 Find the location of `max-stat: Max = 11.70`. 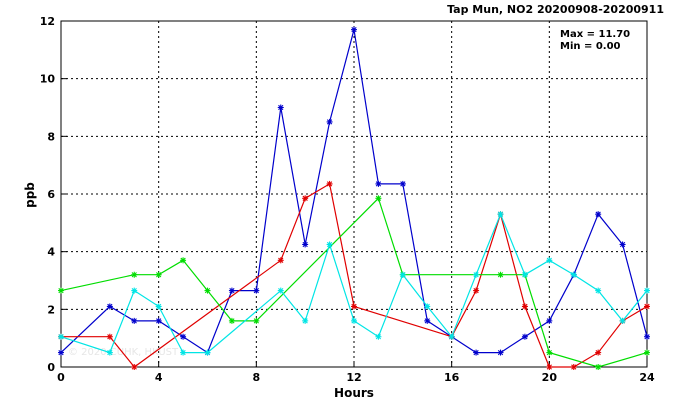

max-stat: Max = 11.70 is located at coordinates (595, 34).